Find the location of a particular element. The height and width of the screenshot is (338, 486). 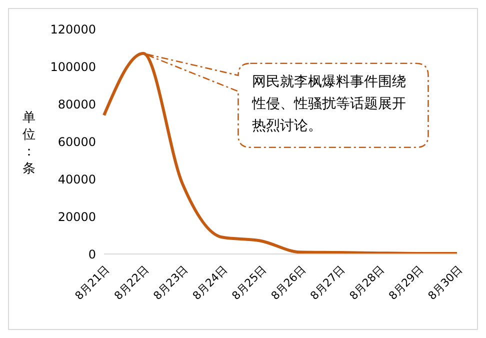

y-tick-label: 0 is located at coordinates (92, 254).